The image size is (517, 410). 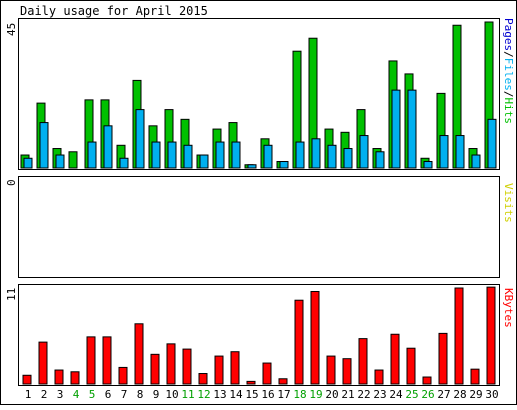 What do you see at coordinates (347, 394) in the screenshot?
I see `day-label: 21` at bounding box center [347, 394].